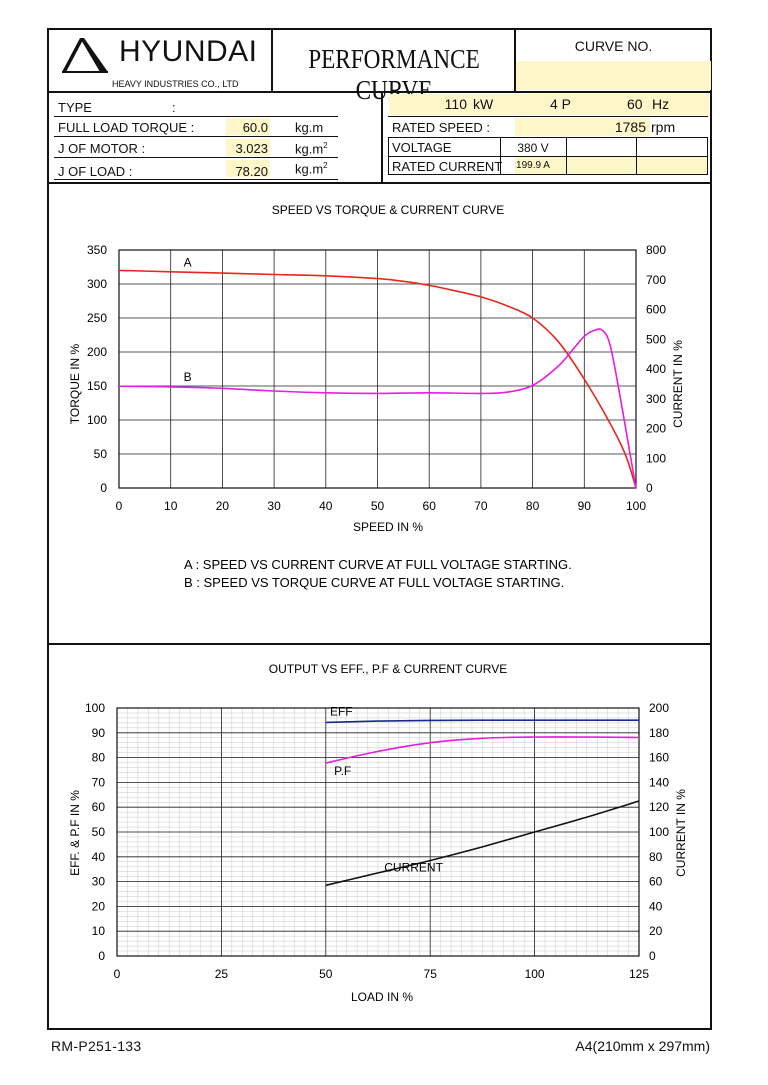 The image size is (768, 1085). Describe the element at coordinates (97, 386) in the screenshot. I see `y-tick-label: 150` at that location.